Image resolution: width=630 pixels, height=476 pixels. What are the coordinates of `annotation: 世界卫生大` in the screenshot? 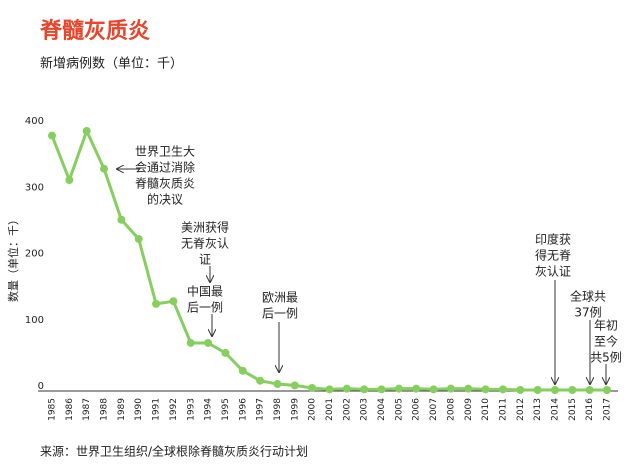 It's located at (165, 152).